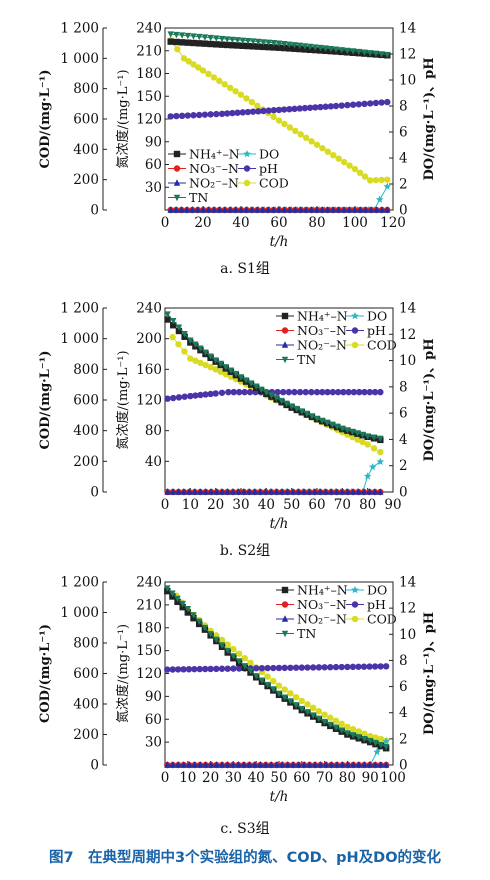 The width and height of the screenshot is (490, 880). What do you see at coordinates (355, 590) in the screenshot?
I see `legend-marker-DO` at bounding box center [355, 590].